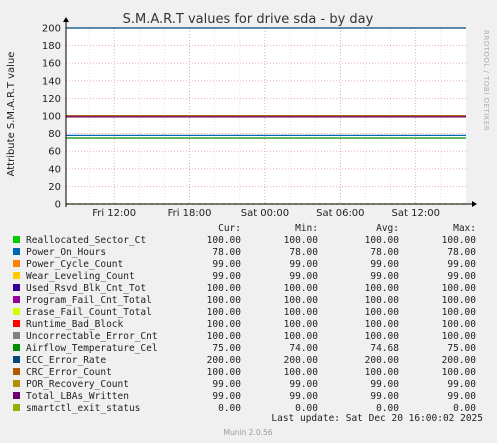 Image resolution: width=497 pixels, height=443 pixels. Describe the element at coordinates (340, 213) in the screenshot. I see `x-tick-label: Sat 06:00` at that location.